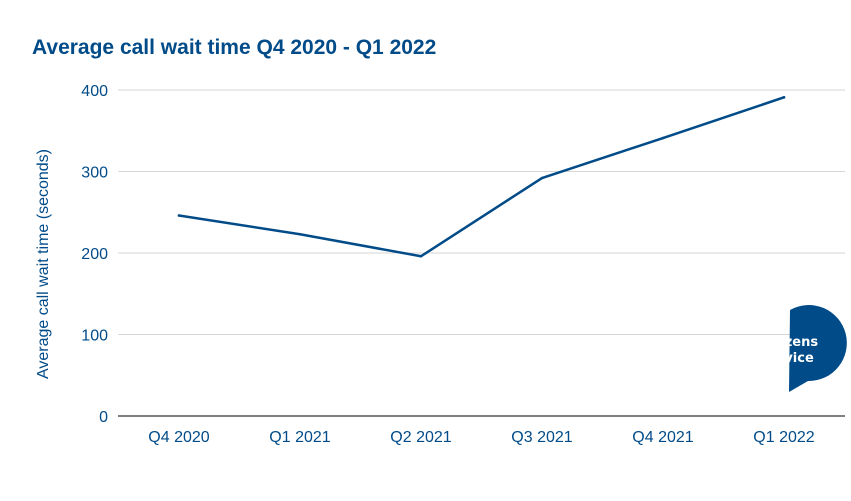 The width and height of the screenshot is (851, 501). I want to click on y-tick-label: 100, so click(94, 336).